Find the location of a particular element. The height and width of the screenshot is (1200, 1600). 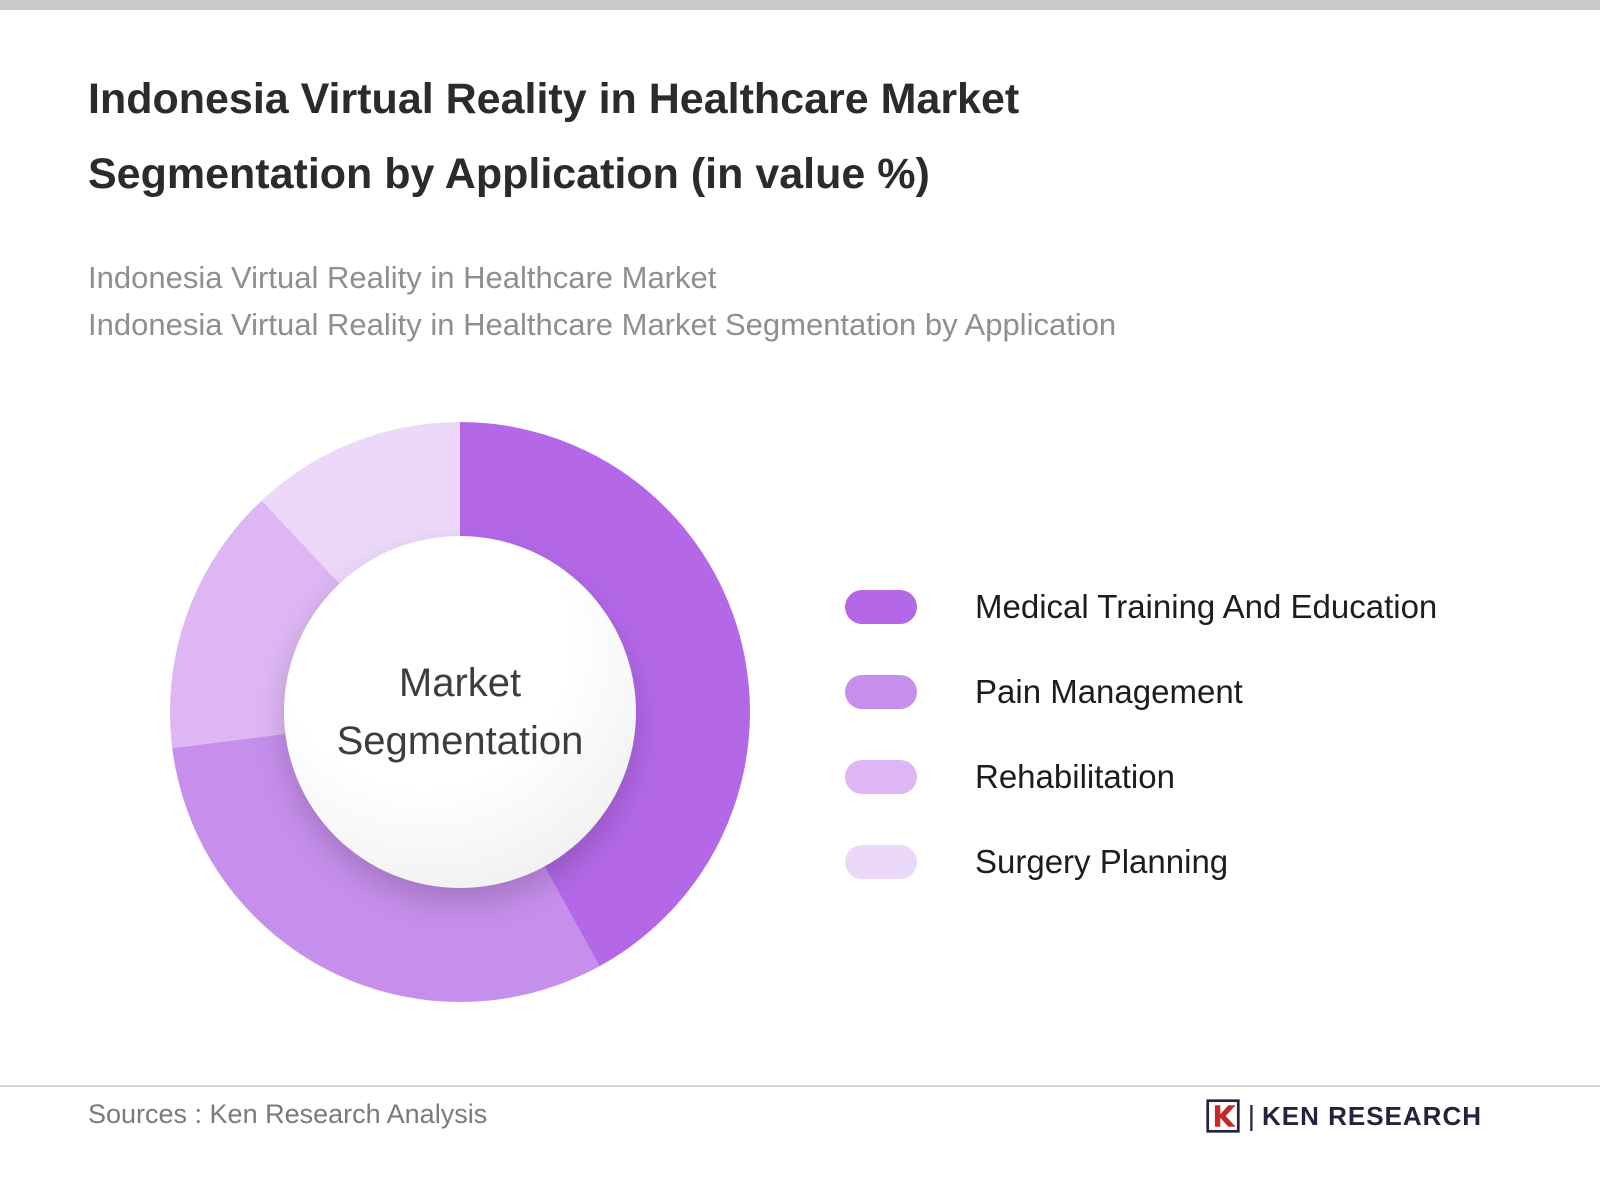

legend-label-surgery-planning: Surgery Planning is located at coordinates (1102, 861).